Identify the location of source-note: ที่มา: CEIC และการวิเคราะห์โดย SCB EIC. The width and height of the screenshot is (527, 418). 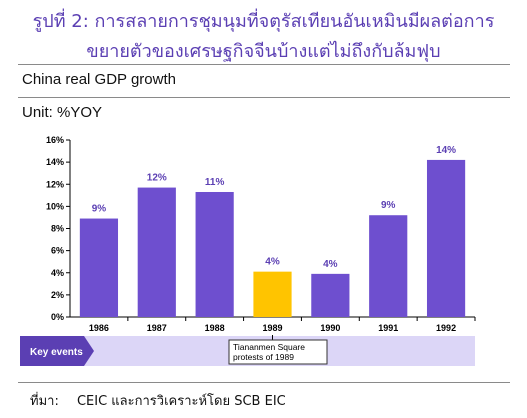
(165, 400).